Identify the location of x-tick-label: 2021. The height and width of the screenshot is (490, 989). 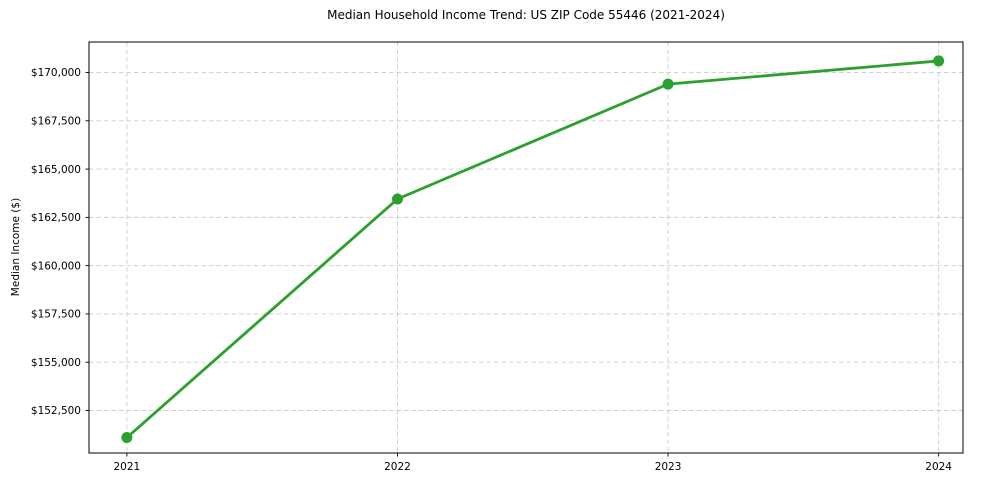
(127, 467).